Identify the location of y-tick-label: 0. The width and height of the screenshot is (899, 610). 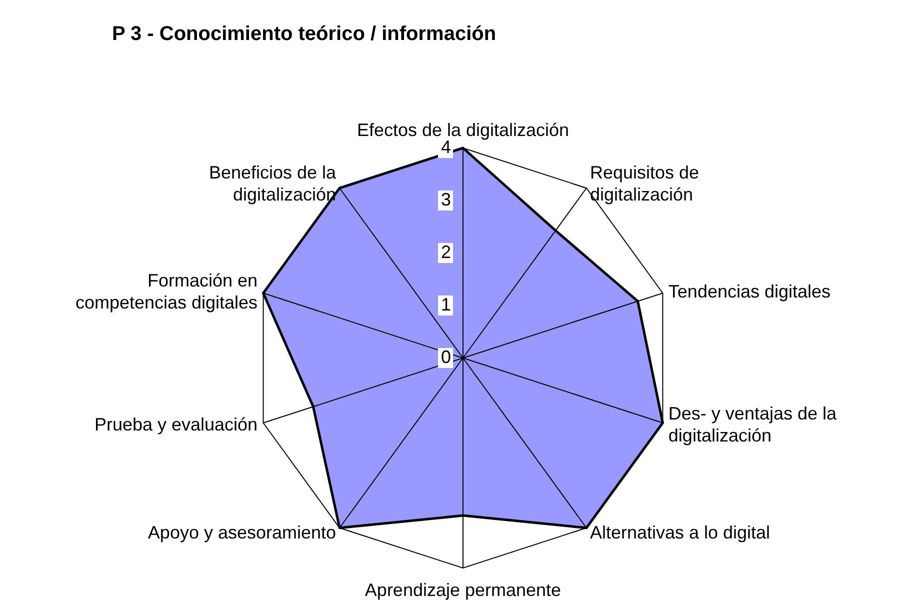
(445, 356).